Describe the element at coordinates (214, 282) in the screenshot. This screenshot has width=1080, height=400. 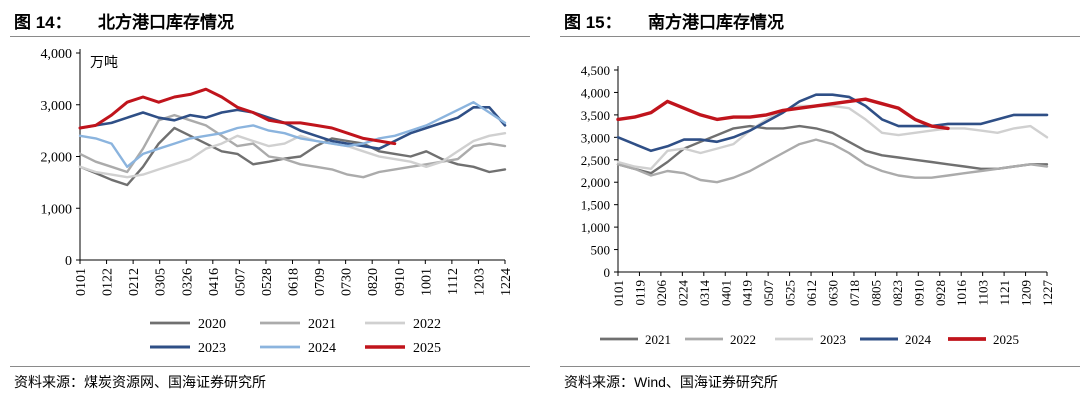
I see `x-tick-label: 0416` at that location.